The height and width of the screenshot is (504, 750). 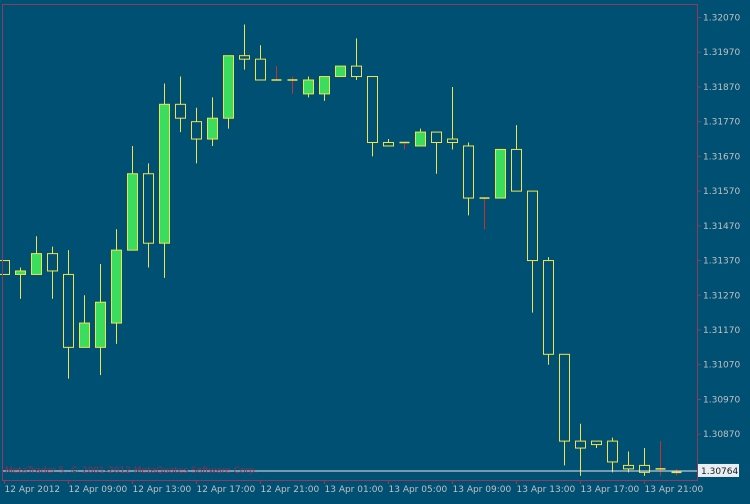 I want to click on y-tick-label: 1.31070, so click(x=721, y=366).